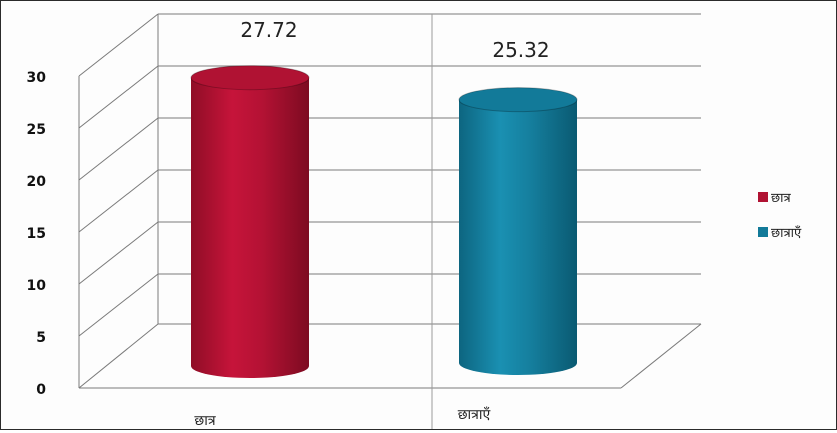 The image size is (837, 433). Describe the element at coordinates (41, 338) in the screenshot. I see `y-tick-label: 5` at that location.